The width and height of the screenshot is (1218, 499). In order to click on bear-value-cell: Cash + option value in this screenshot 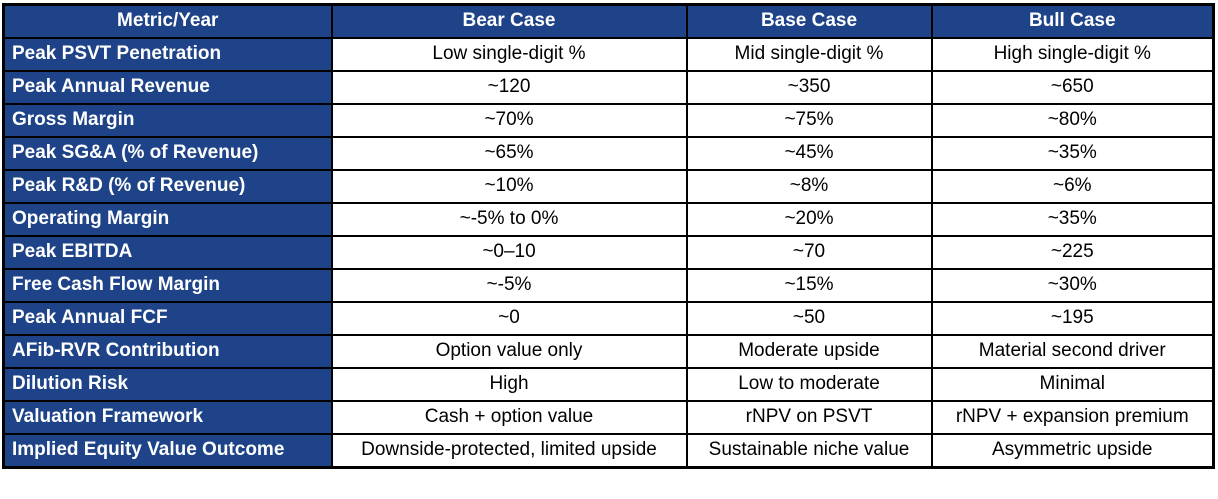, I will do `click(509, 417)`.